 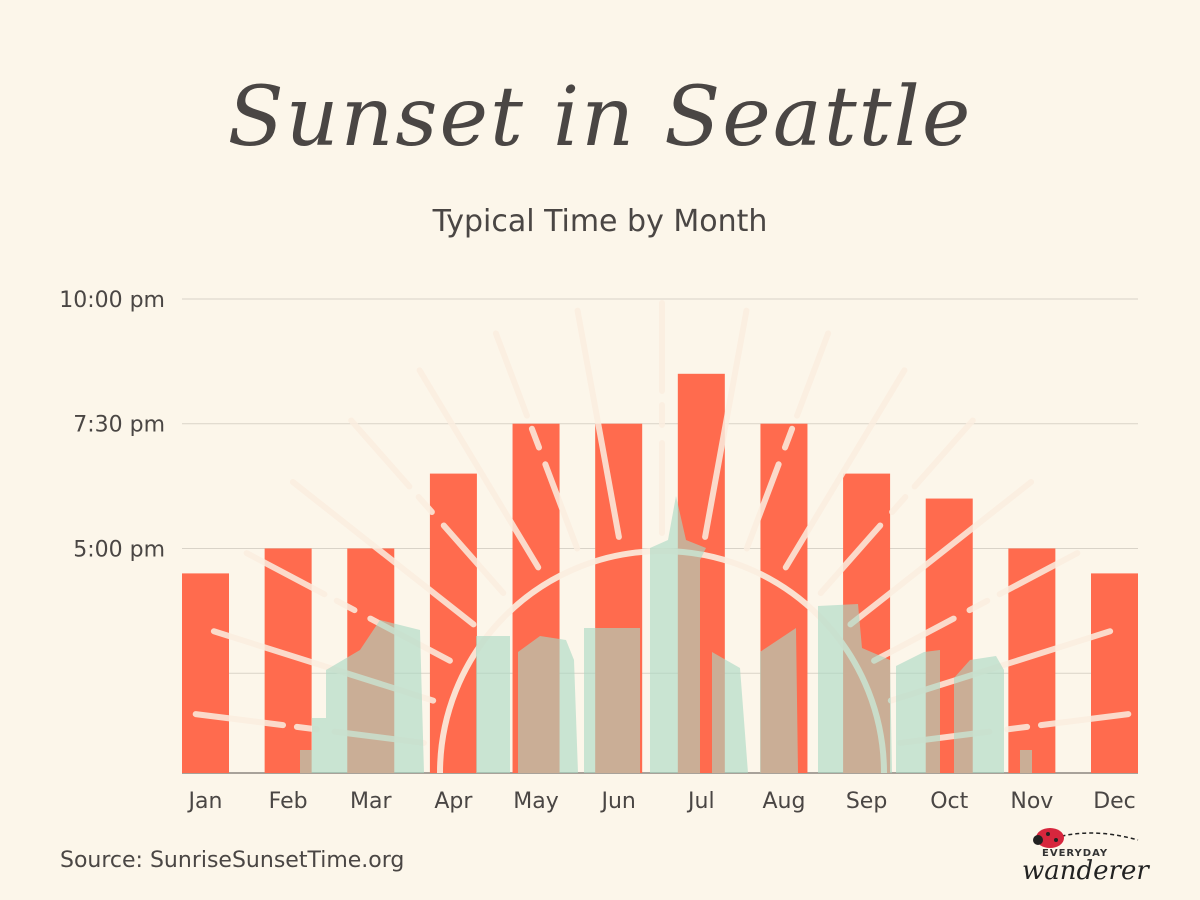 I want to click on logo-text-bottom: wanderer, so click(x=1085, y=871).